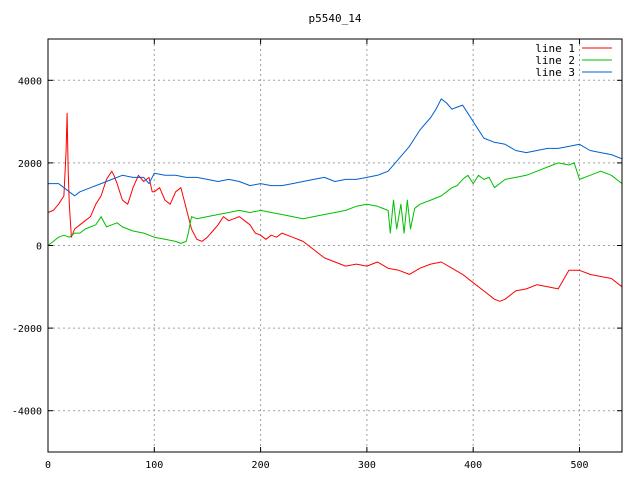 Image resolution: width=640 pixels, height=480 pixels. Describe the element at coordinates (555, 72) in the screenshot. I see `legend-label-3: line 3` at that location.